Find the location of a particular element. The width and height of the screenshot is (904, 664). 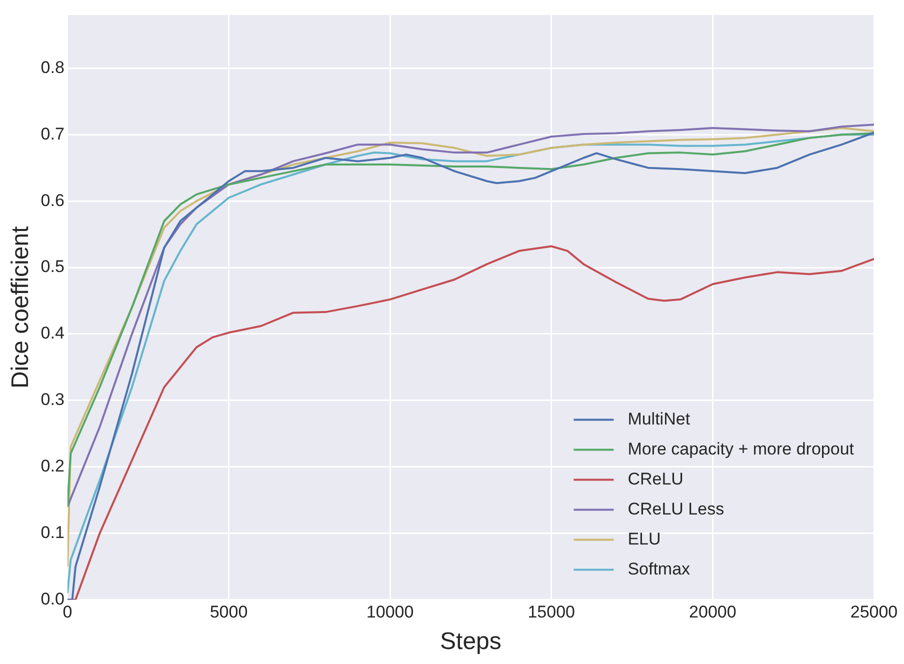

x-tick-label: 15000 is located at coordinates (552, 612).